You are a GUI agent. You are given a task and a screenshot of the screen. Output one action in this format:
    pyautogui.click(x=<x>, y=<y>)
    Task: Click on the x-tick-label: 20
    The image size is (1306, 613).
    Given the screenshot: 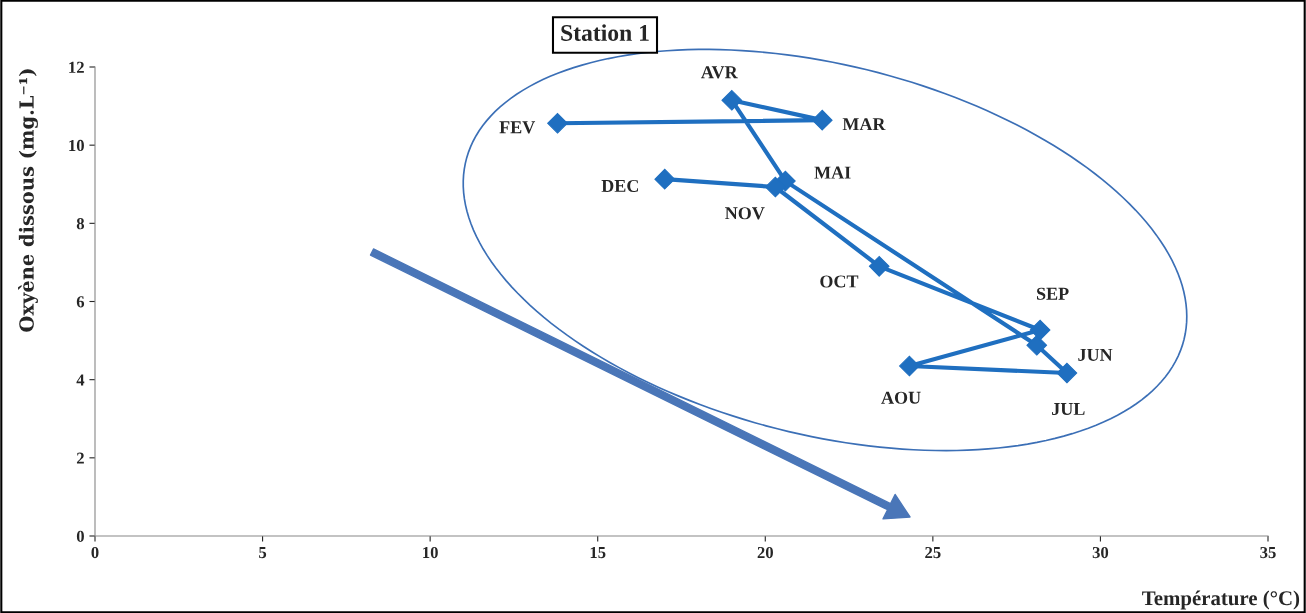 What is the action you would take?
    pyautogui.click(x=765, y=552)
    